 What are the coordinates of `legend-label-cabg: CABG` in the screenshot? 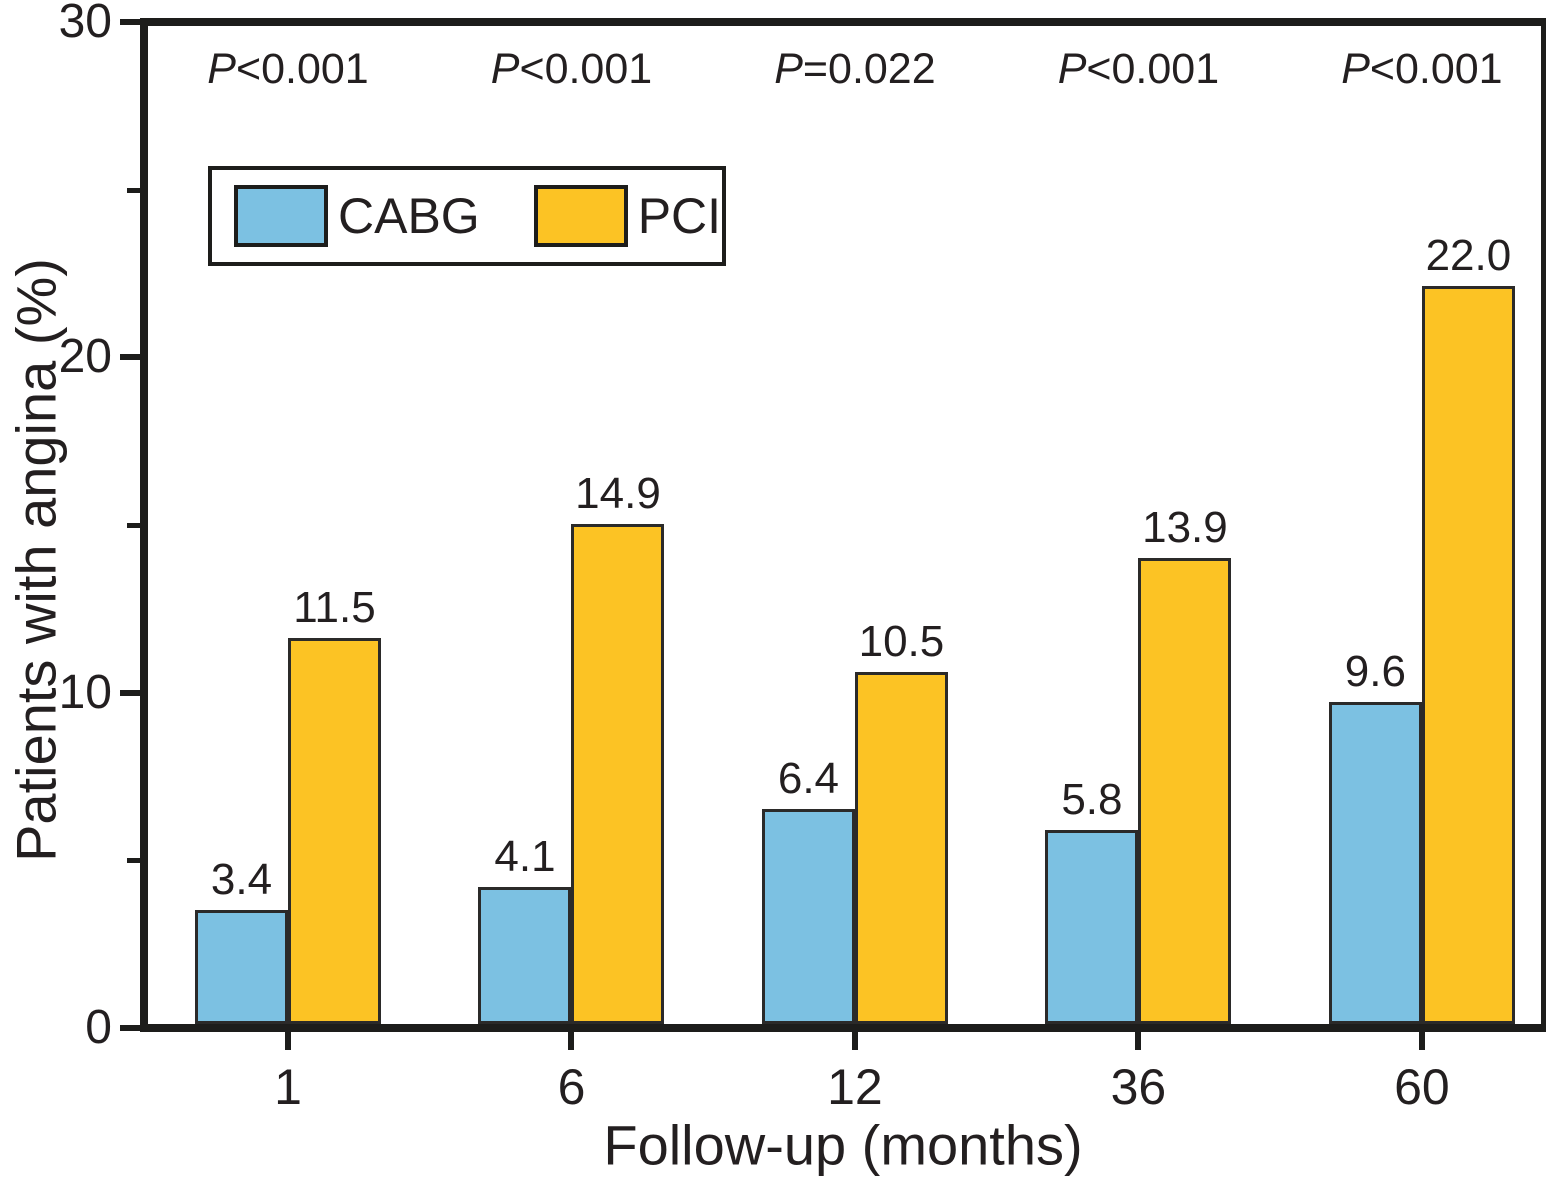 It's located at (409, 216).